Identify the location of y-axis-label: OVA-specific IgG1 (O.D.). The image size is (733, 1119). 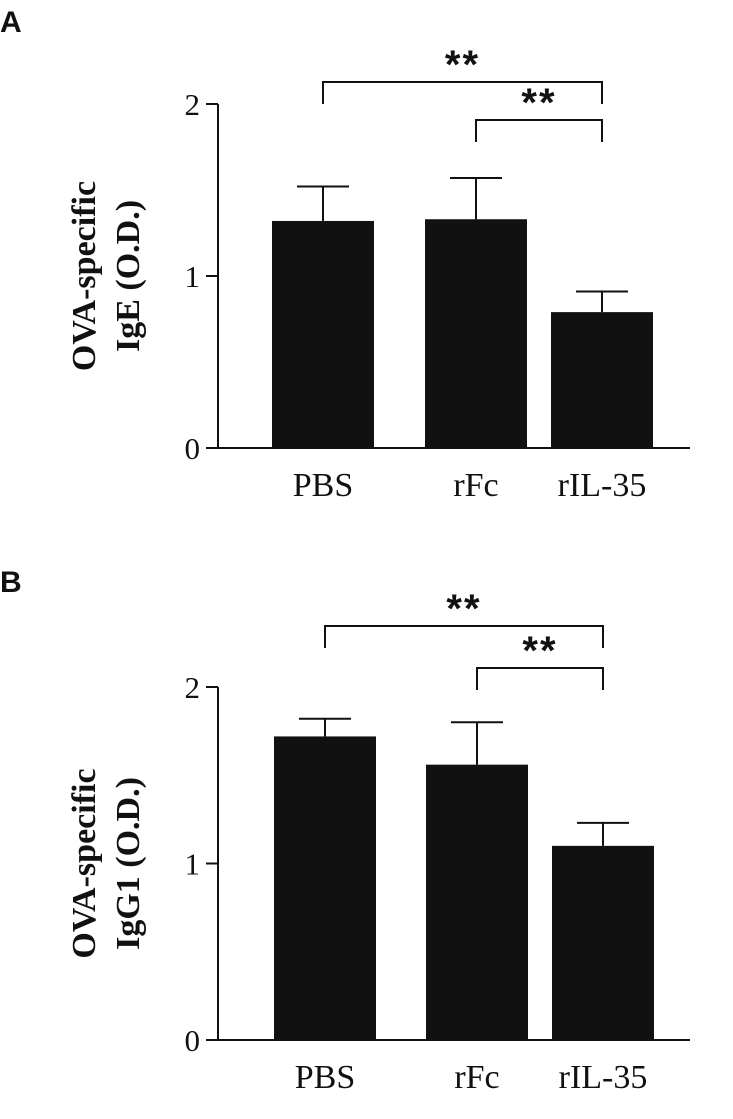
(106, 863).